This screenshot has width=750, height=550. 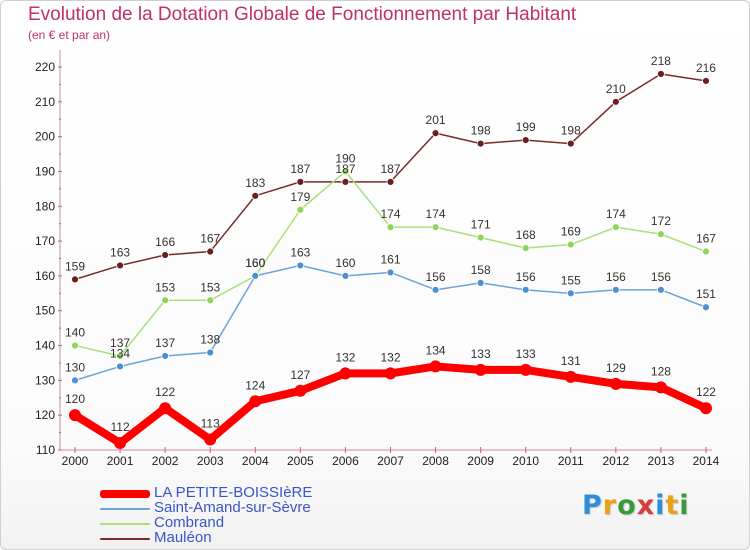 What do you see at coordinates (75, 266) in the screenshot?
I see `data-label: 159` at bounding box center [75, 266].